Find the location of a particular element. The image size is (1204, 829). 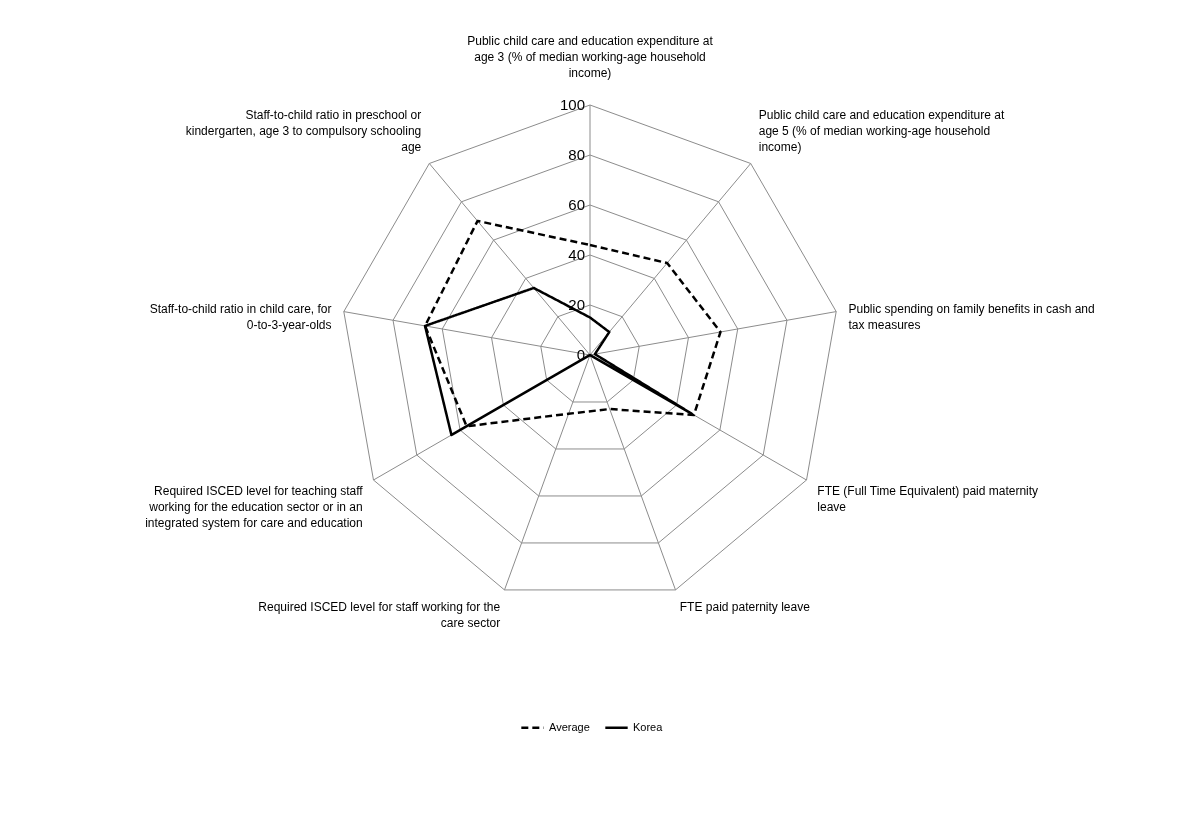

spoke-label: Required ISCED level for staff working for the care sector is located at coordinates (379, 614).